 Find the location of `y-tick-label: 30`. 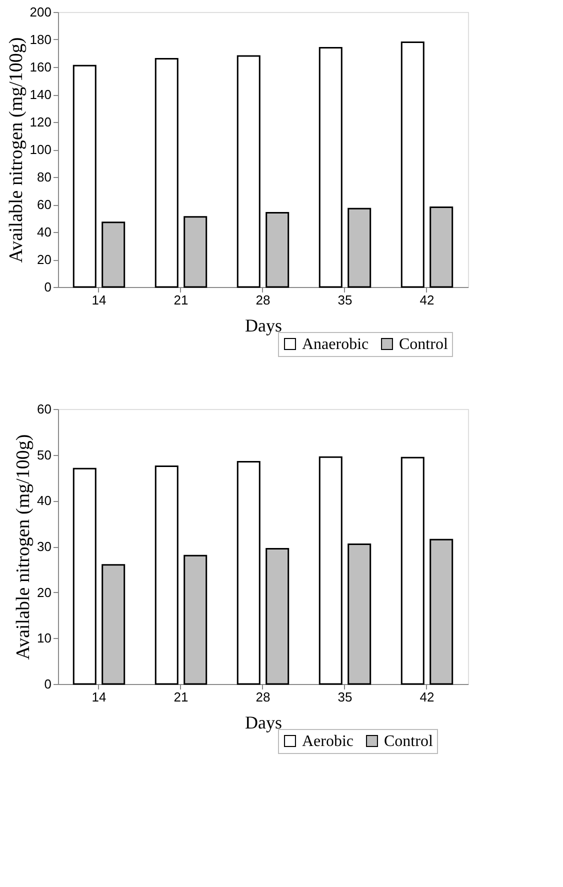

y-tick-label: 30 is located at coordinates (44, 546).